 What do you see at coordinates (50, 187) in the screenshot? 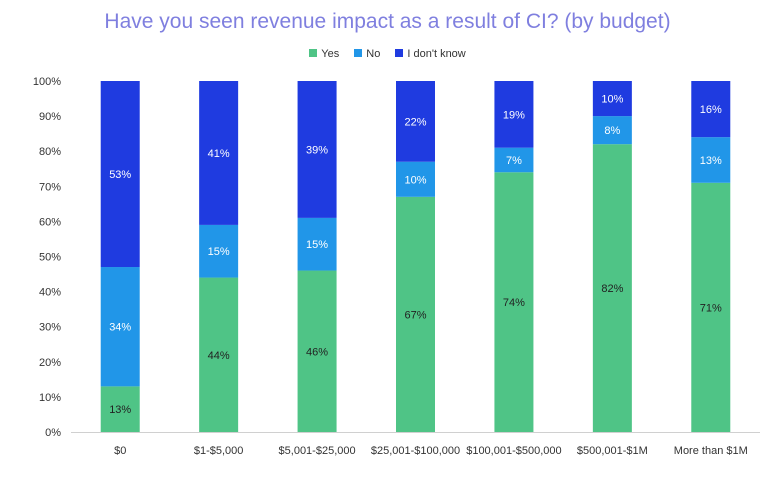
I see `y-tick-label: 70%` at bounding box center [50, 187].